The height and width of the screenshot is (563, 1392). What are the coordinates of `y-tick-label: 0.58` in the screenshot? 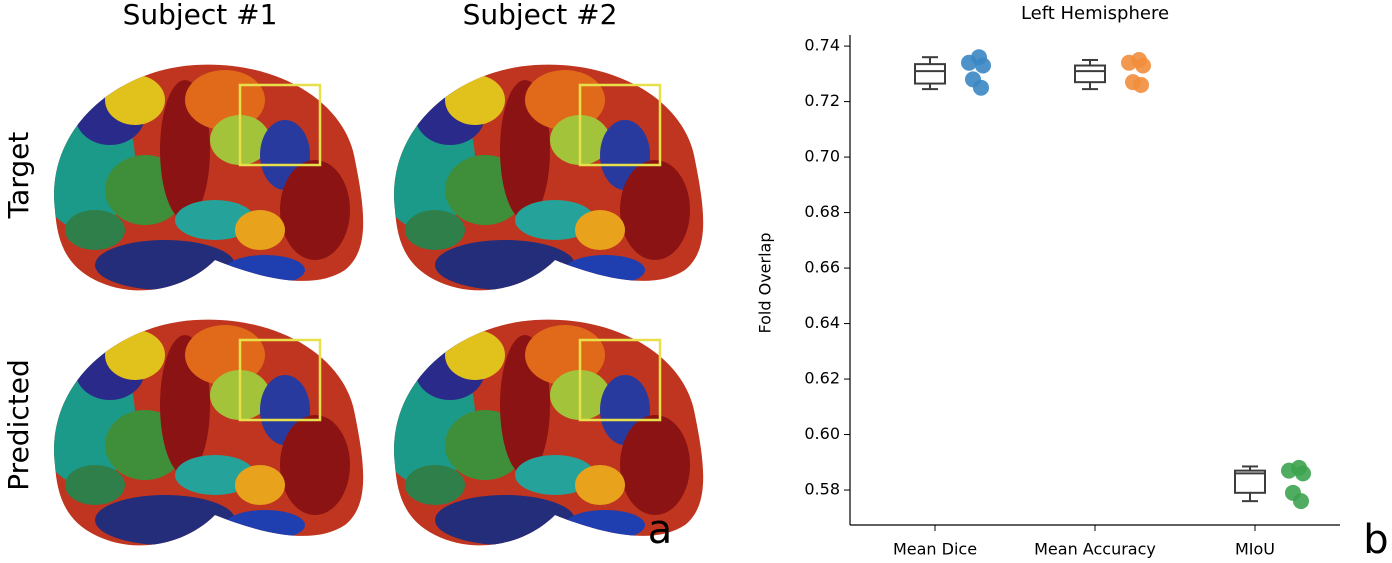 It's located at (822, 489).